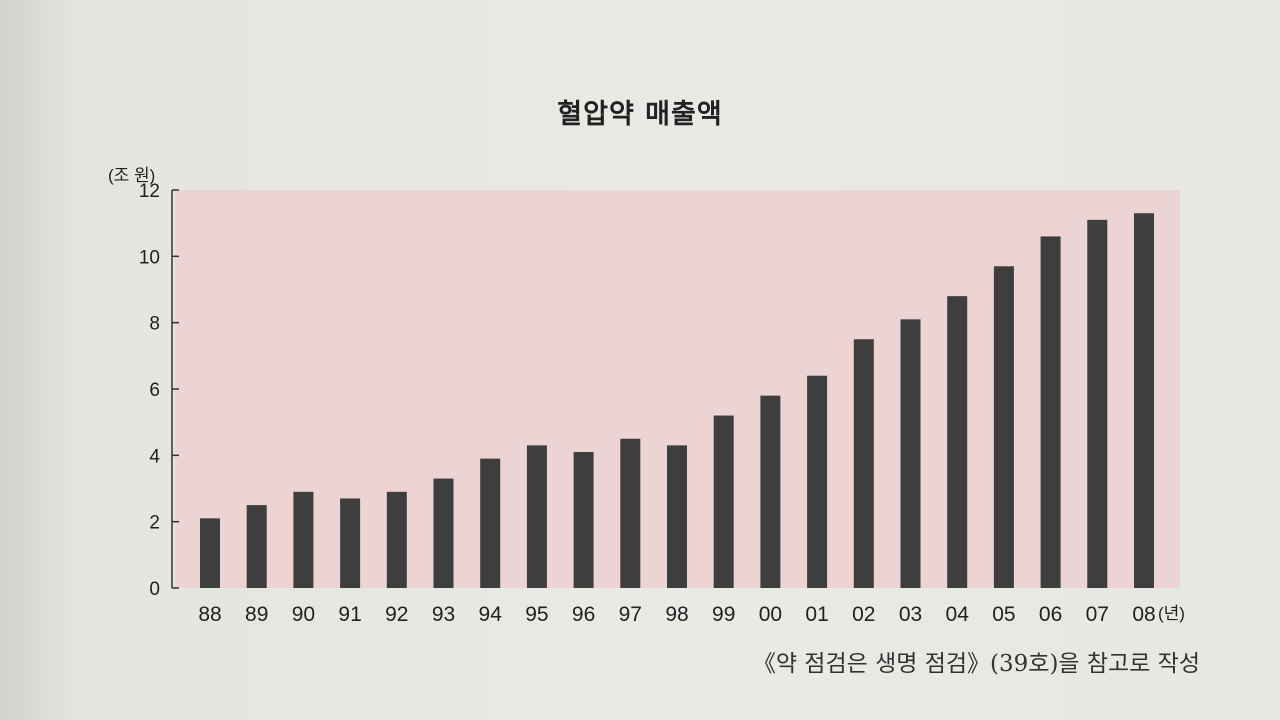  I want to click on x-tick-label: 02, so click(863, 614).